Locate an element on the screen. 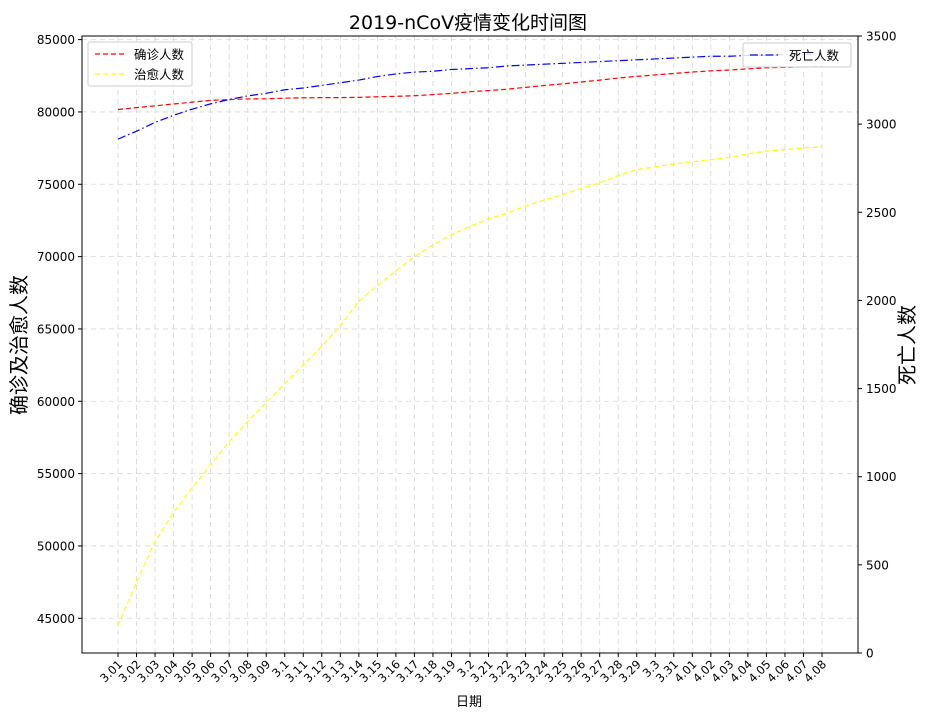 This screenshot has height=717, width=929. legend-label-cured: 治愈人数 is located at coordinates (159, 74).